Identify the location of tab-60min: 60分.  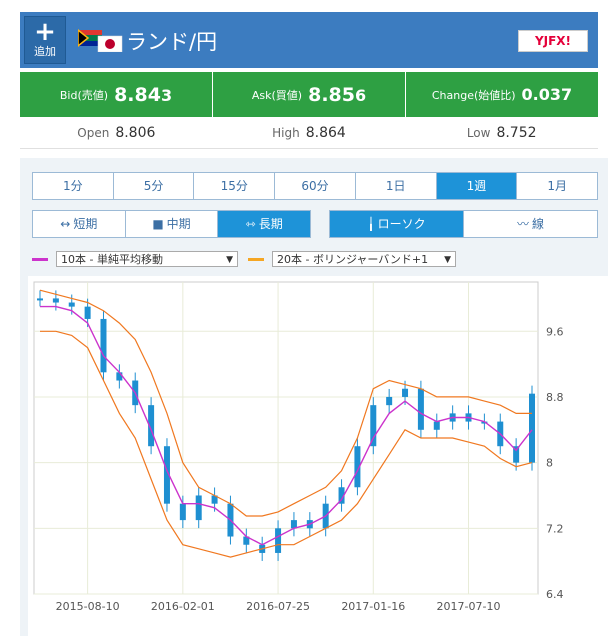
(315, 186).